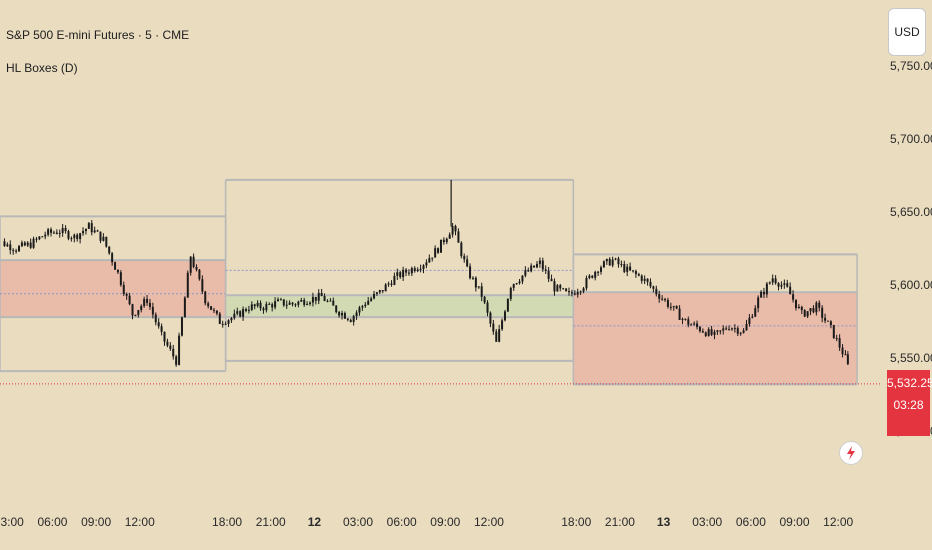 The height and width of the screenshot is (550, 932). What do you see at coordinates (907, 32) in the screenshot?
I see `currency-button: USD` at bounding box center [907, 32].